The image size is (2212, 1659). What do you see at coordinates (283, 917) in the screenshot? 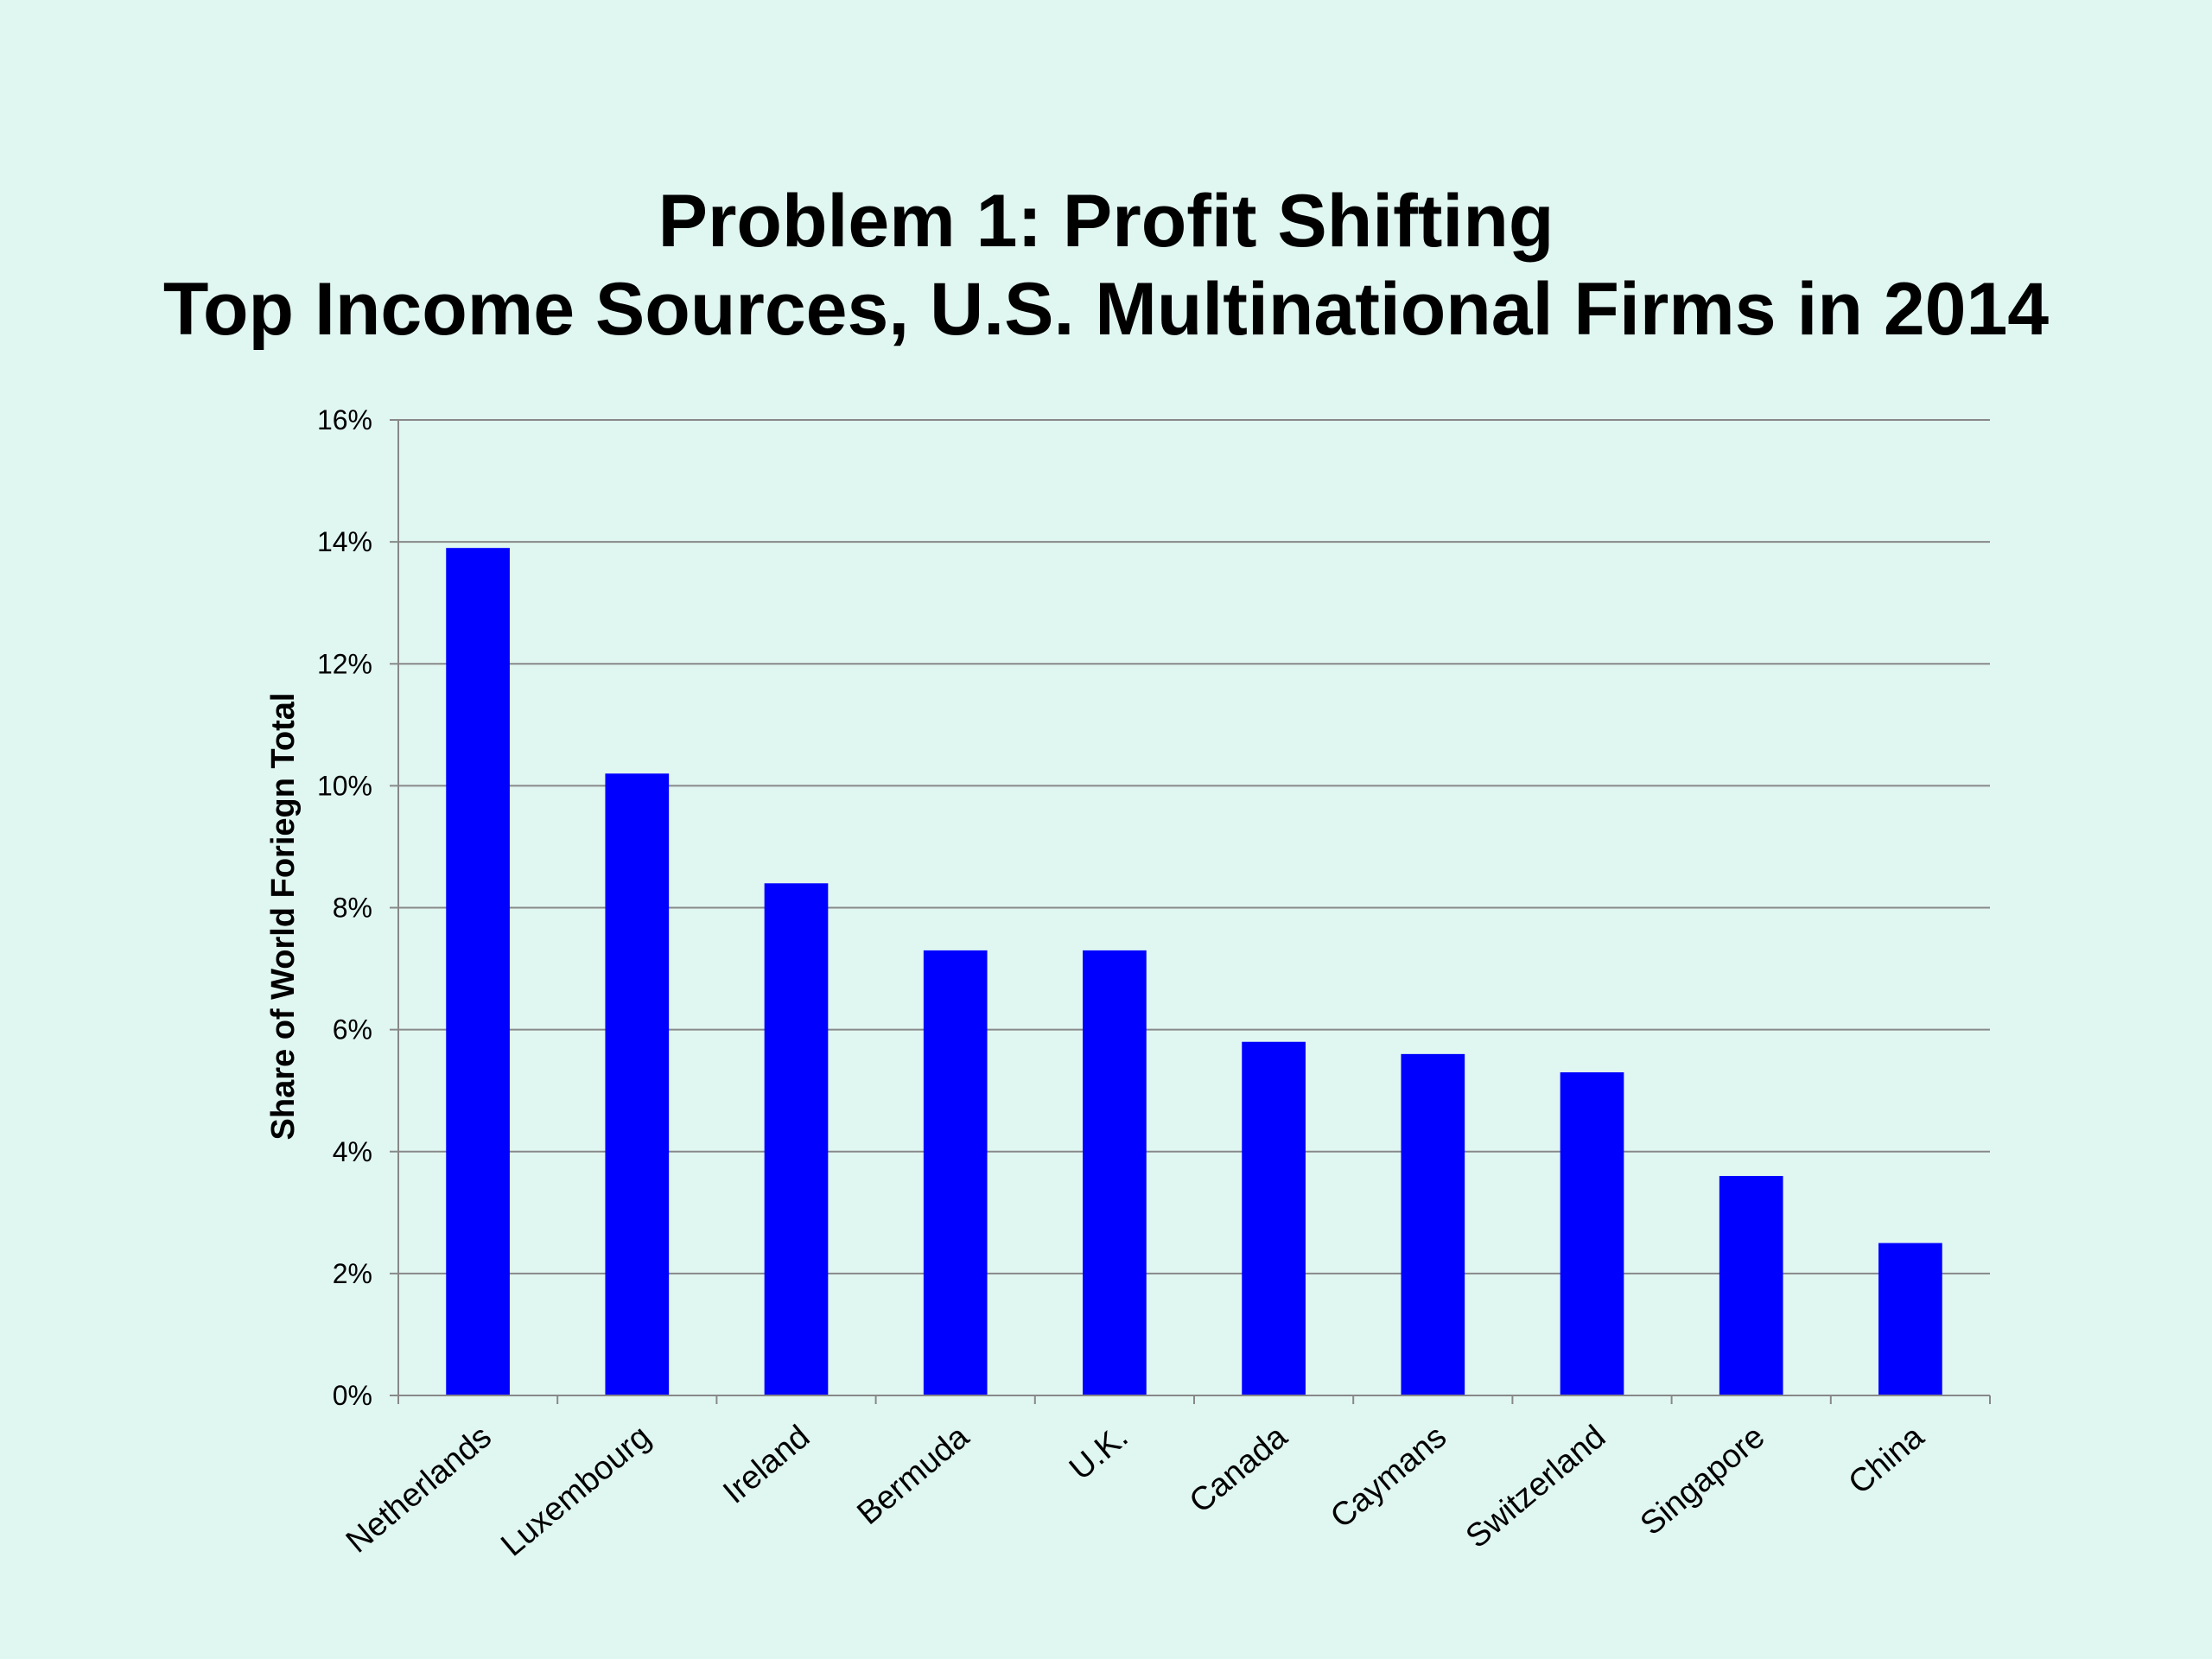
I see `y-axis-title: Share of World Foriegn Total` at bounding box center [283, 917].